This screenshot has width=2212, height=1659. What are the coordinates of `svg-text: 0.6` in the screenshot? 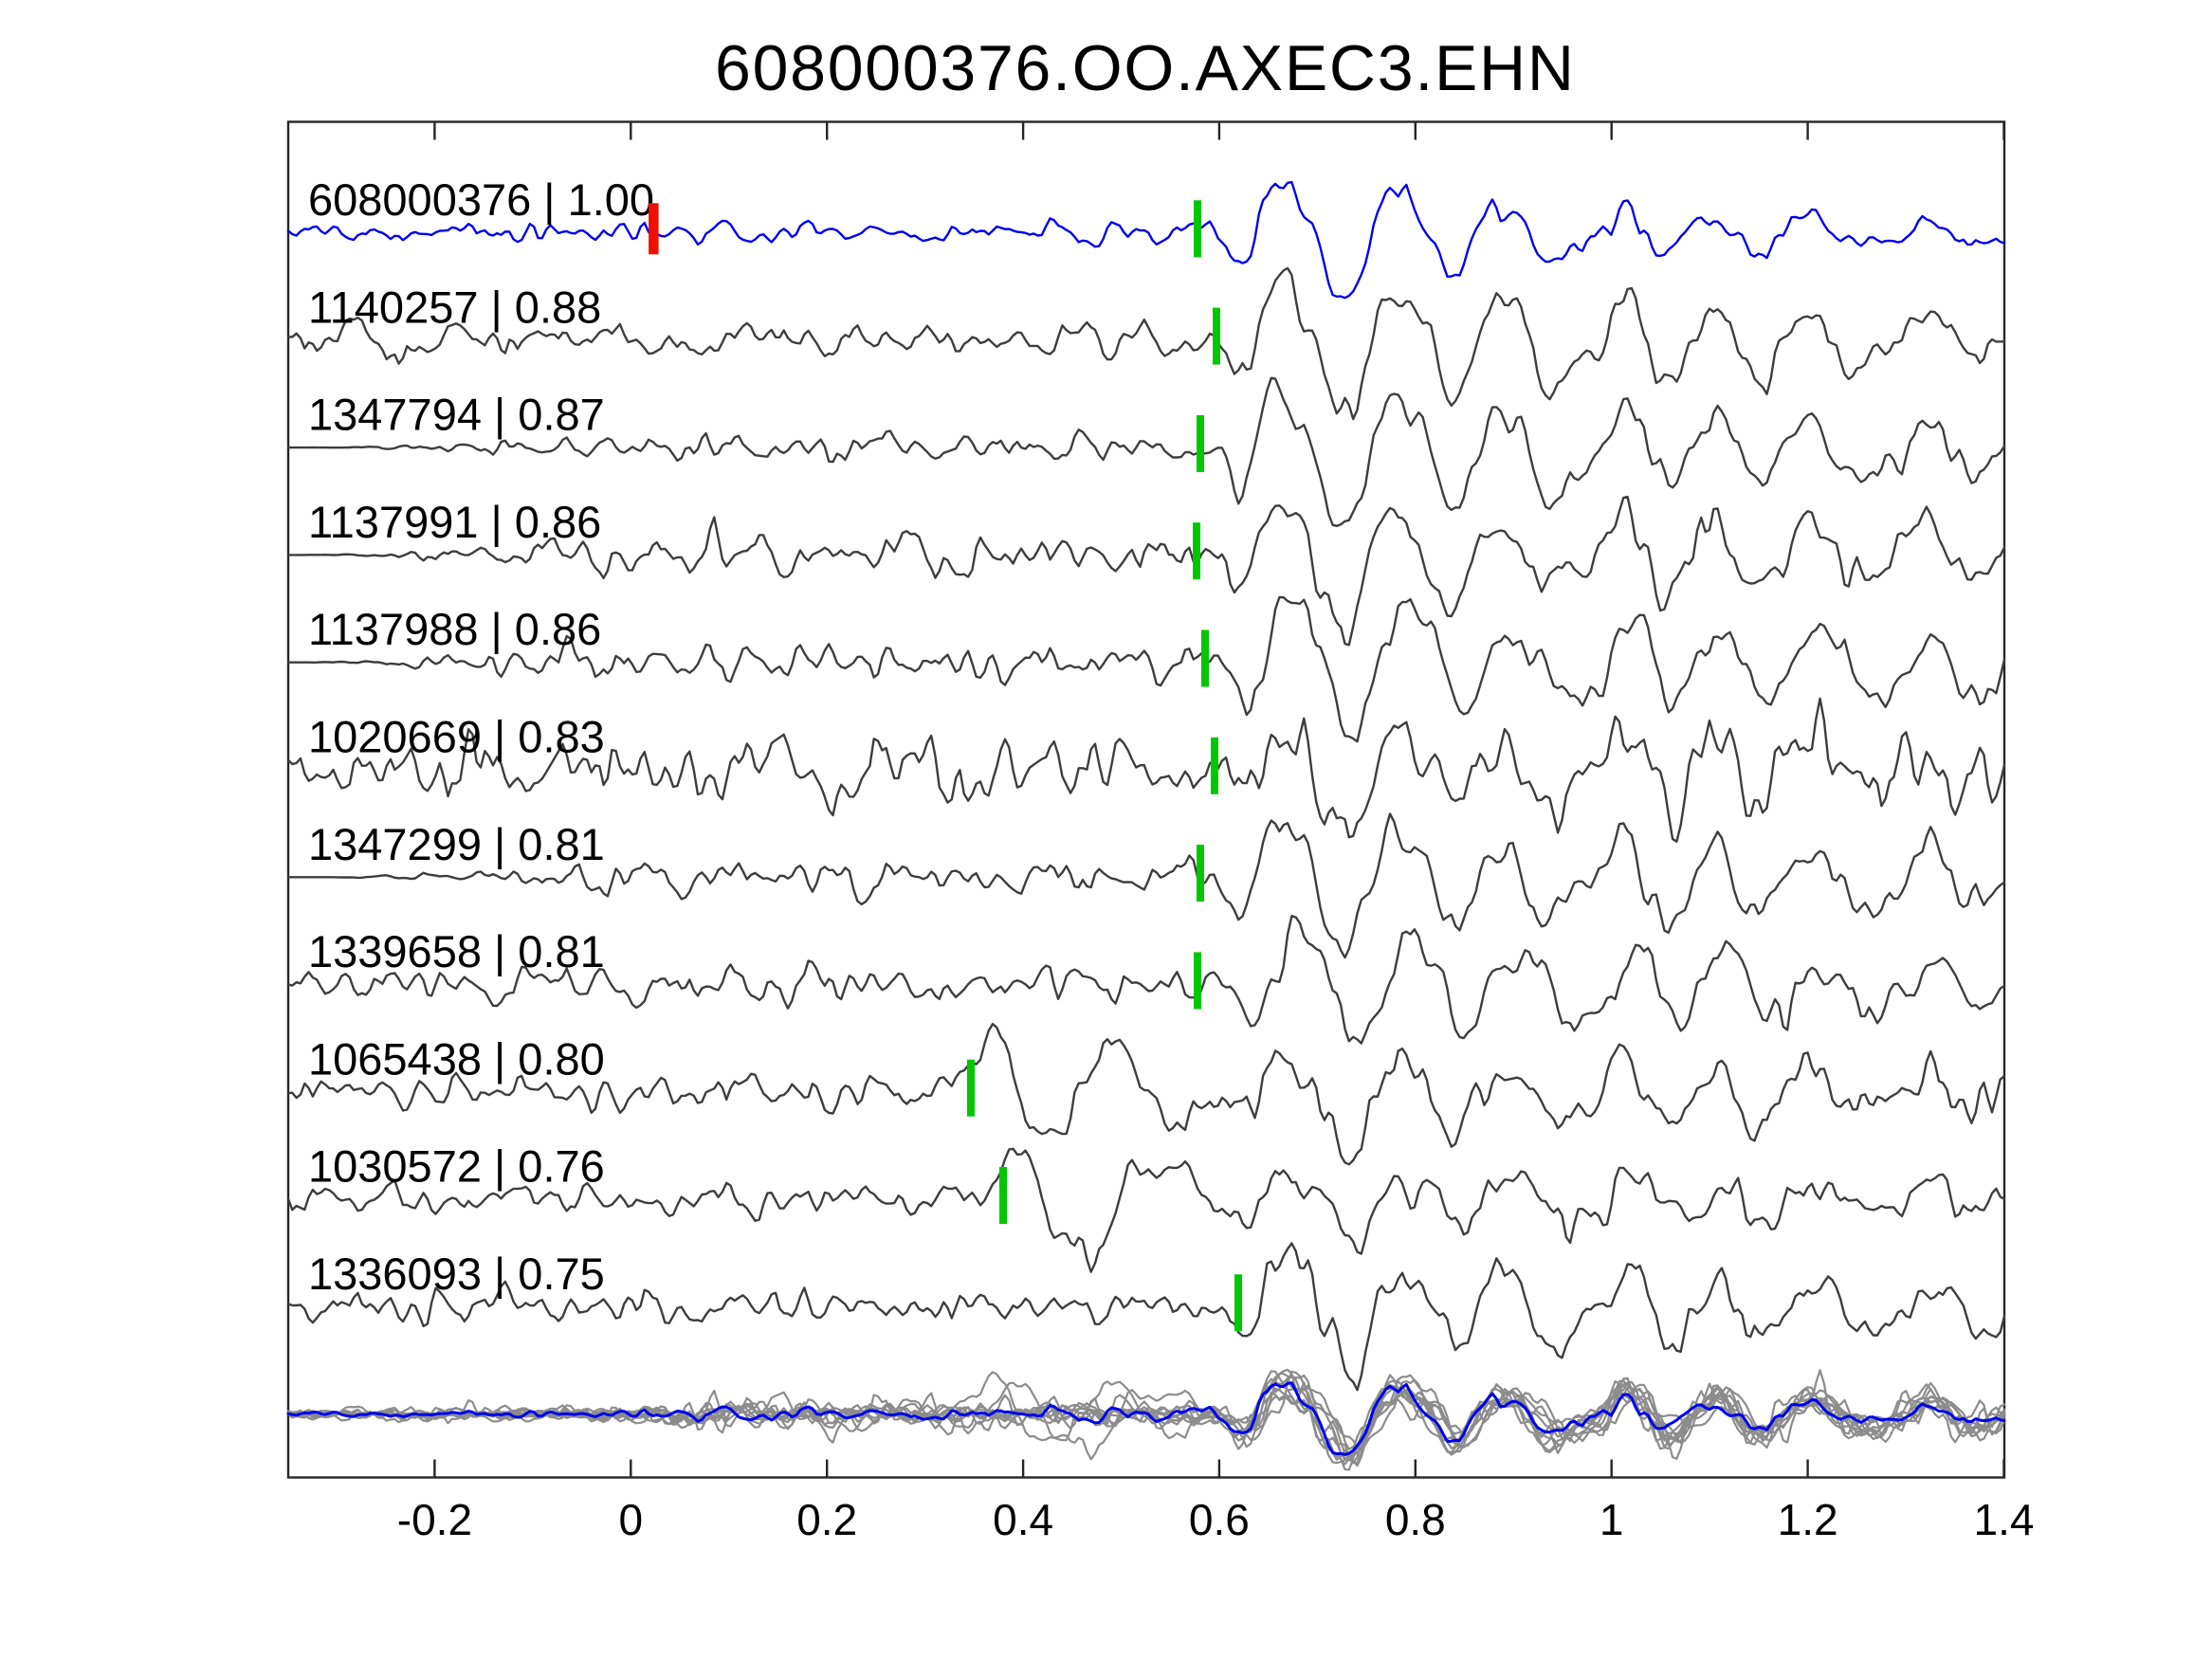 It's located at (1219, 1519).